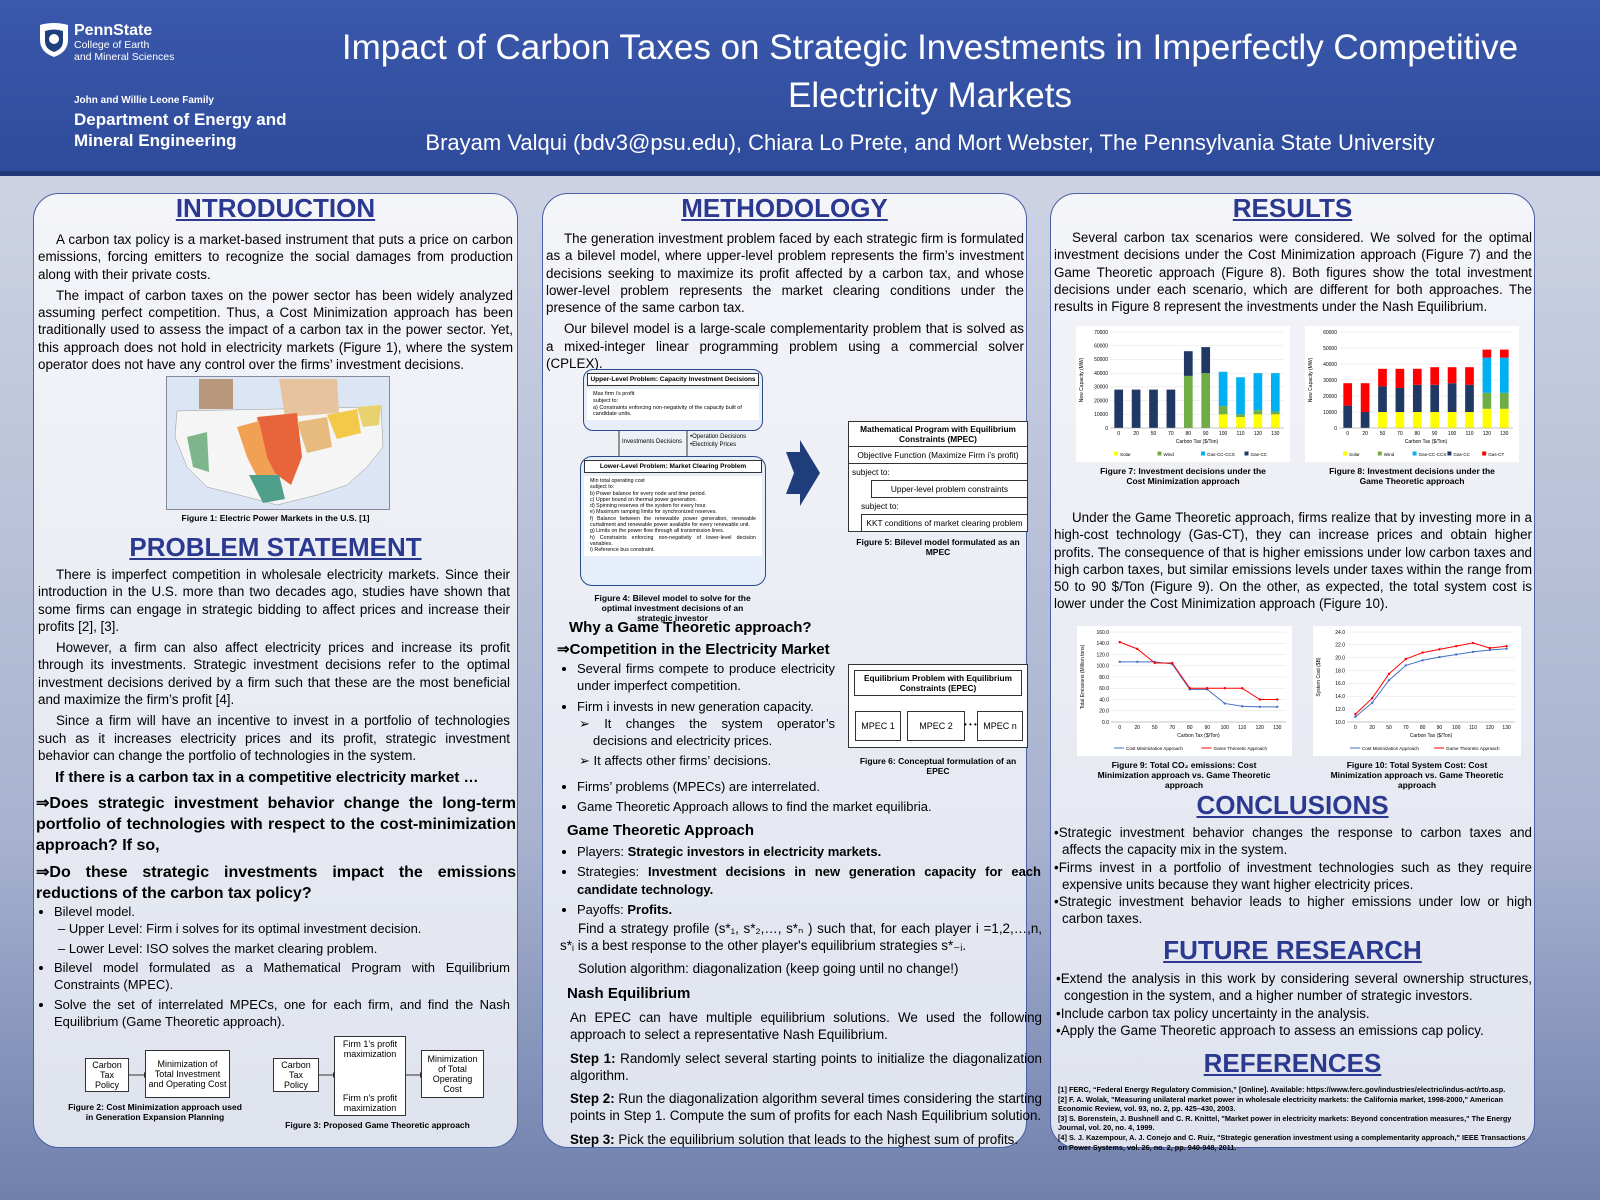 The image size is (1600, 1200). Describe the element at coordinates (1101, 388) in the screenshot. I see `y-tick-label: 30000` at that location.